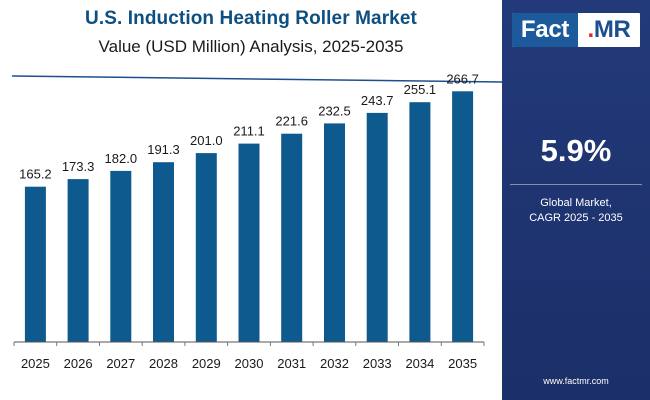 The width and height of the screenshot is (650, 400). Describe the element at coordinates (35, 264) in the screenshot. I see `bar-2025` at that location.